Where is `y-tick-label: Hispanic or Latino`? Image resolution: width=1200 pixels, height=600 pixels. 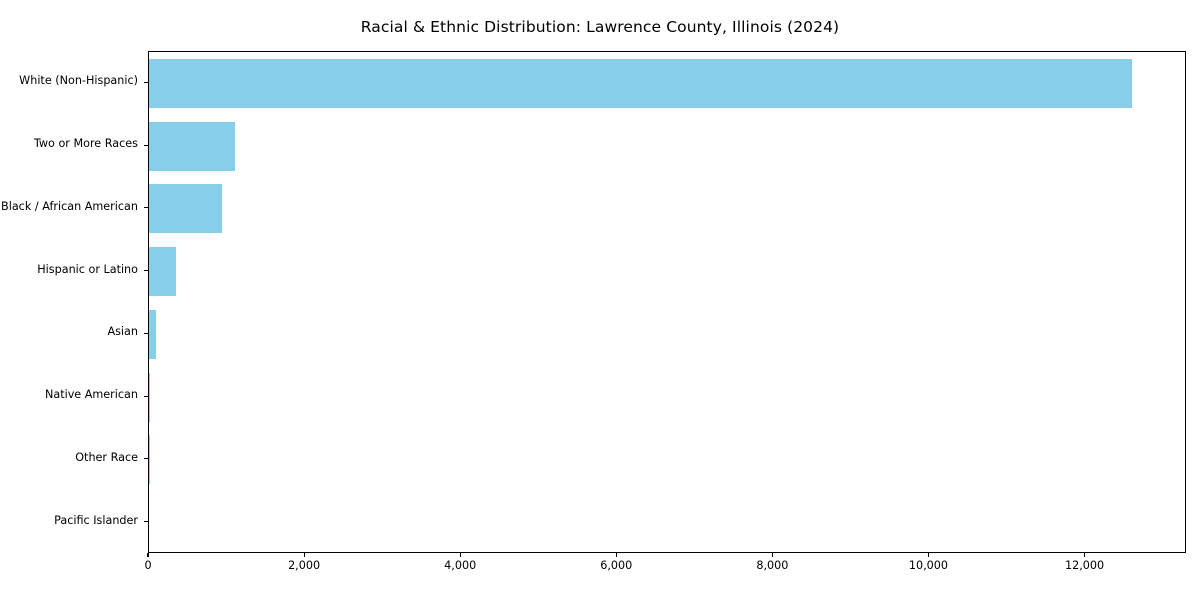
y-tick-label: Hispanic or Latino is located at coordinates (87, 269).